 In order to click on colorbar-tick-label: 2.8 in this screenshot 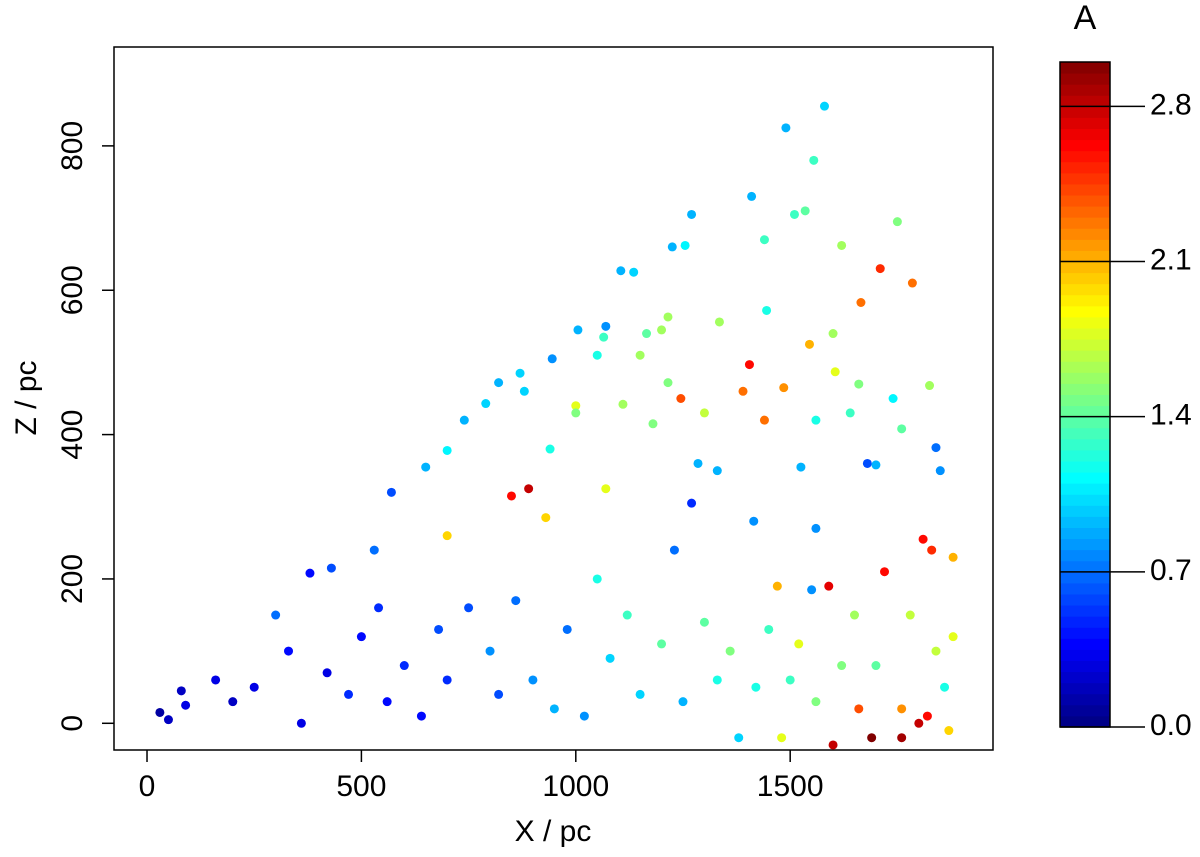, I will do `click(1171, 104)`.